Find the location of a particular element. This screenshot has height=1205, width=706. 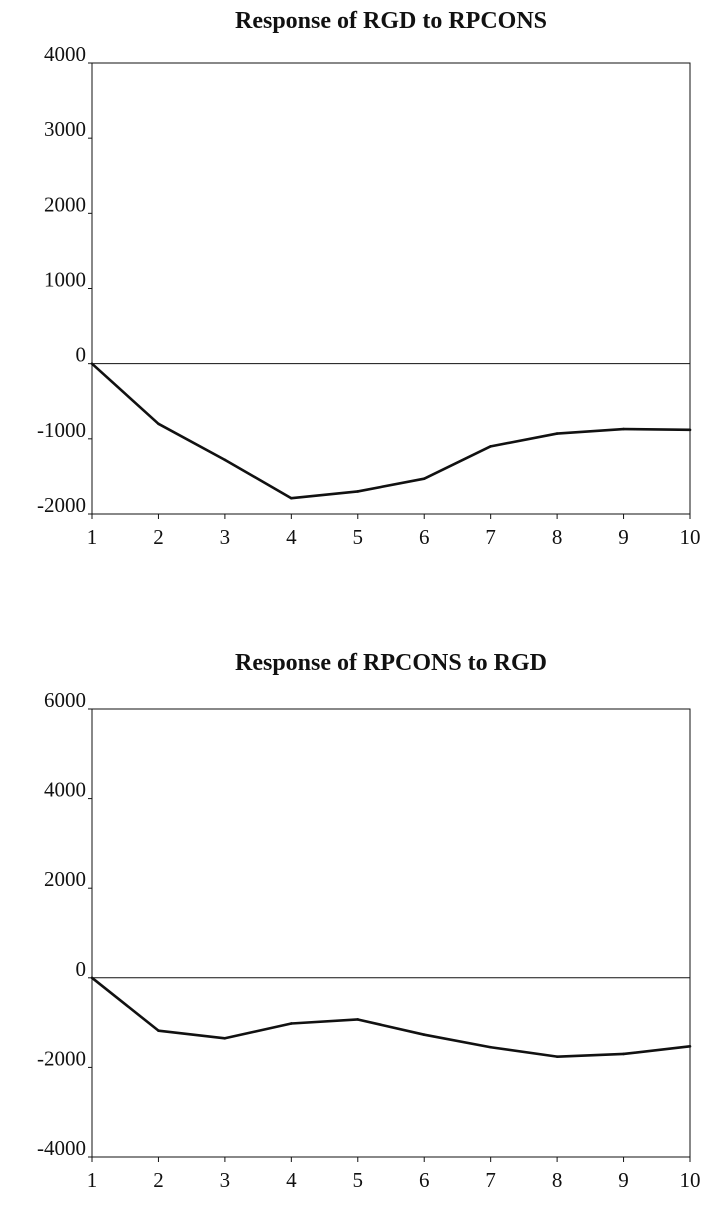

y-tick-label: 6000 is located at coordinates (65, 700).